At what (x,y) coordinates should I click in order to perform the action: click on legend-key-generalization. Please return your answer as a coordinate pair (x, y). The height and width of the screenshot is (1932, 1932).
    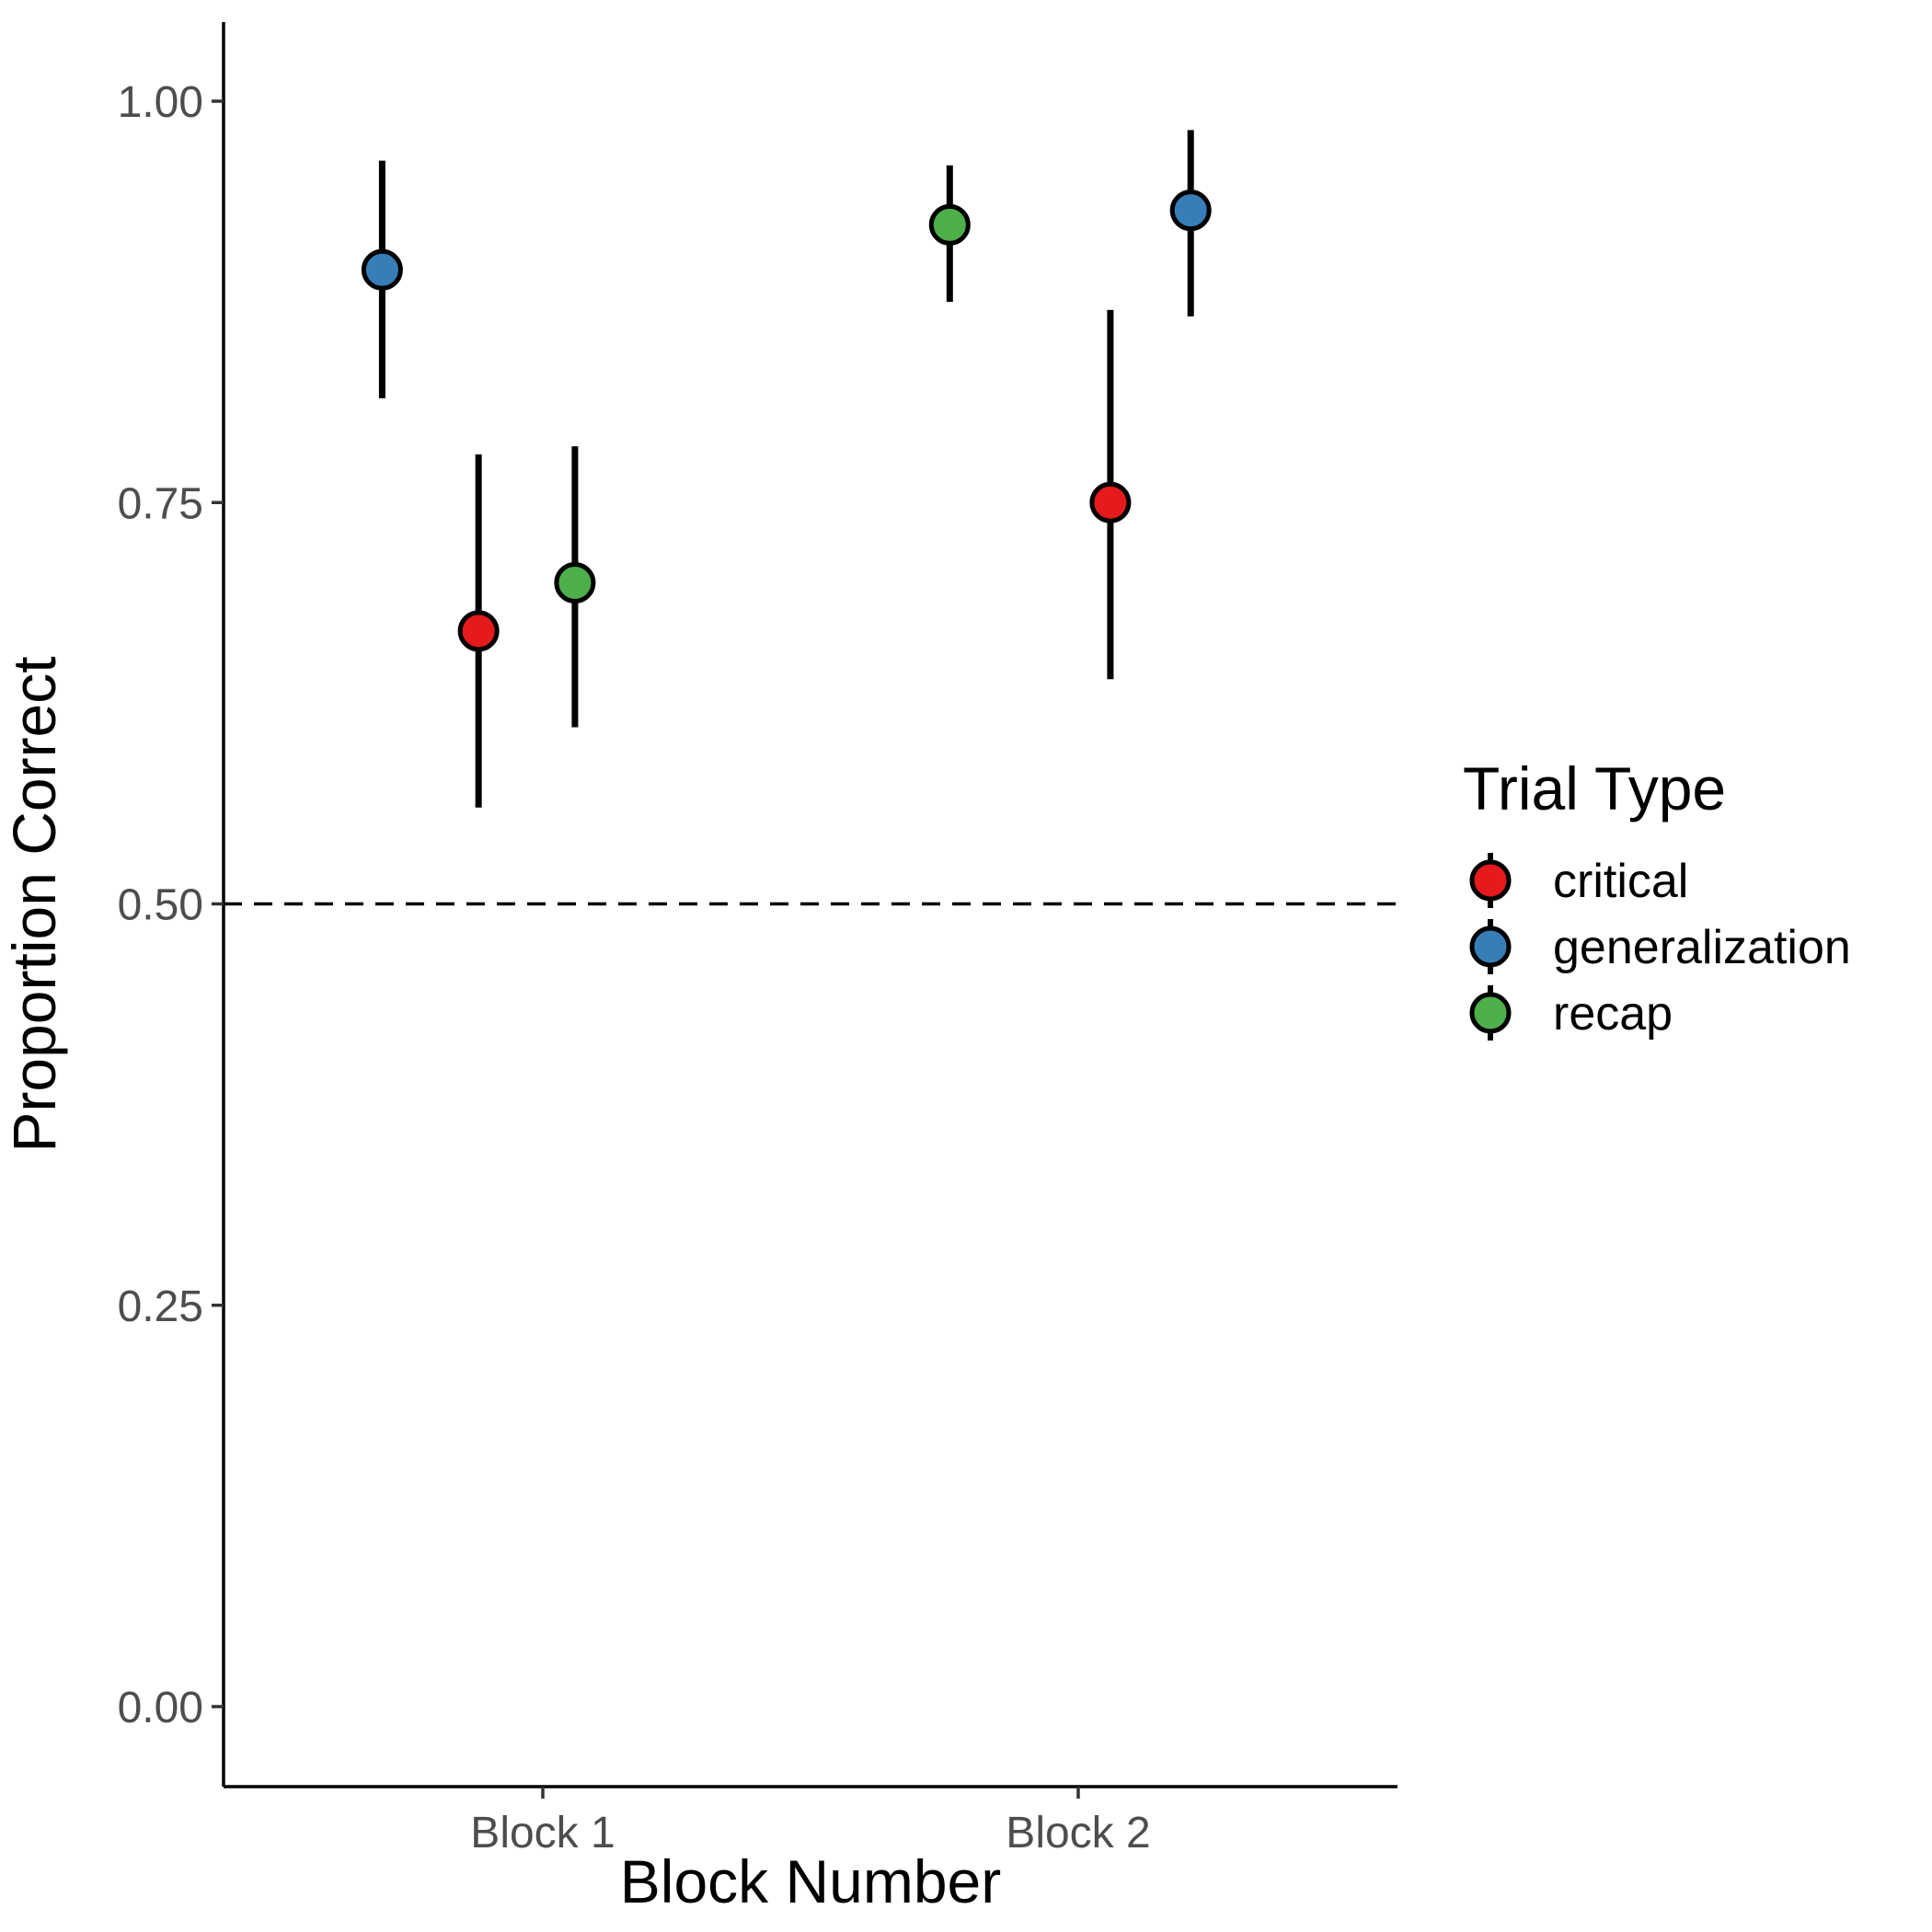
    Looking at the image, I should click on (1490, 947).